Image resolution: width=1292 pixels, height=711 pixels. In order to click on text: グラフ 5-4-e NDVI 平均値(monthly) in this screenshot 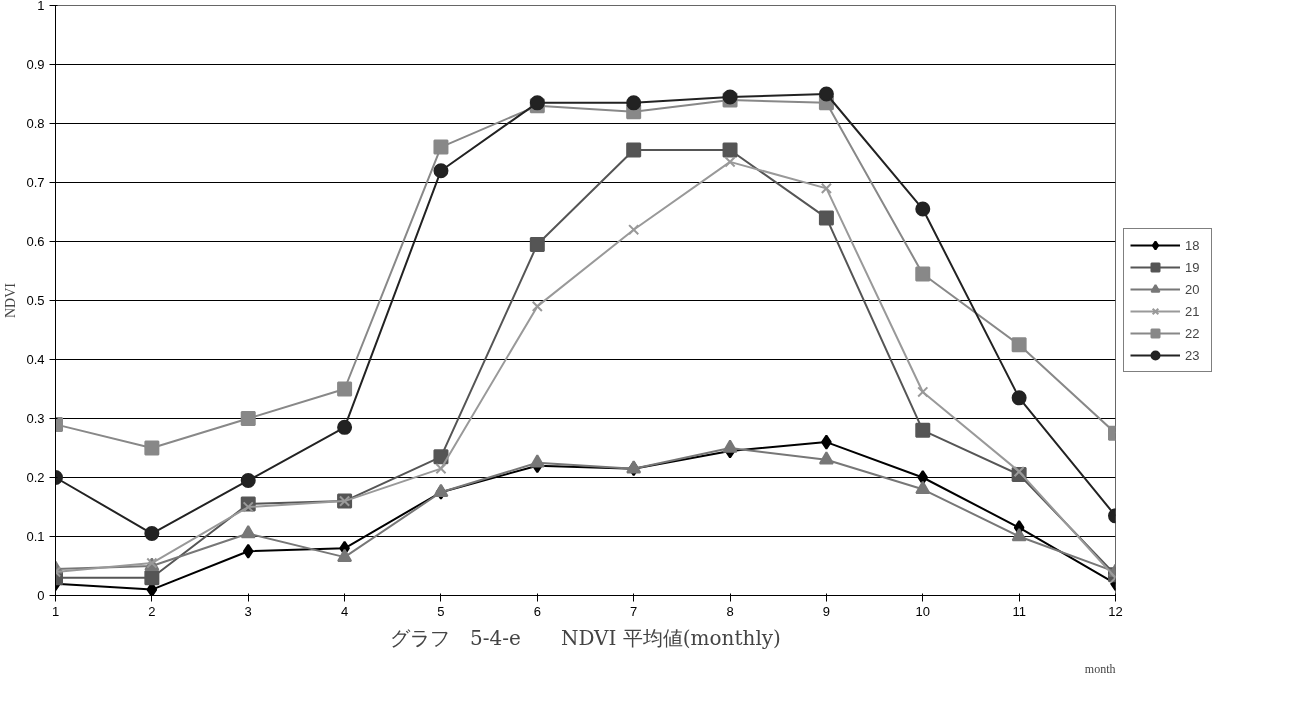, I will do `click(585, 637)`.